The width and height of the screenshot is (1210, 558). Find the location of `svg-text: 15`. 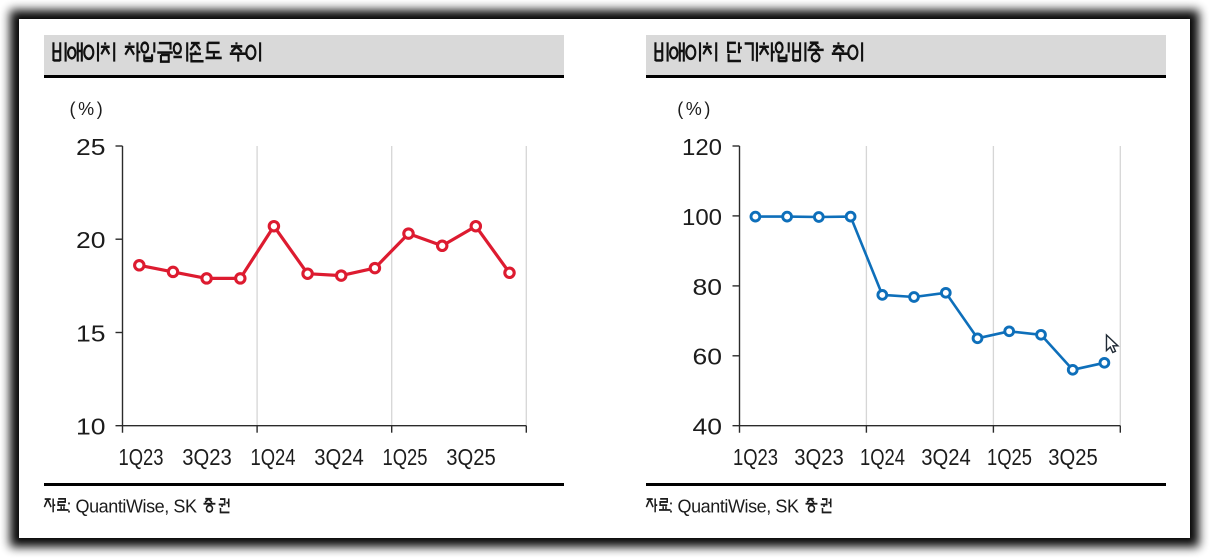

svg-text: 15 is located at coordinates (91, 333).